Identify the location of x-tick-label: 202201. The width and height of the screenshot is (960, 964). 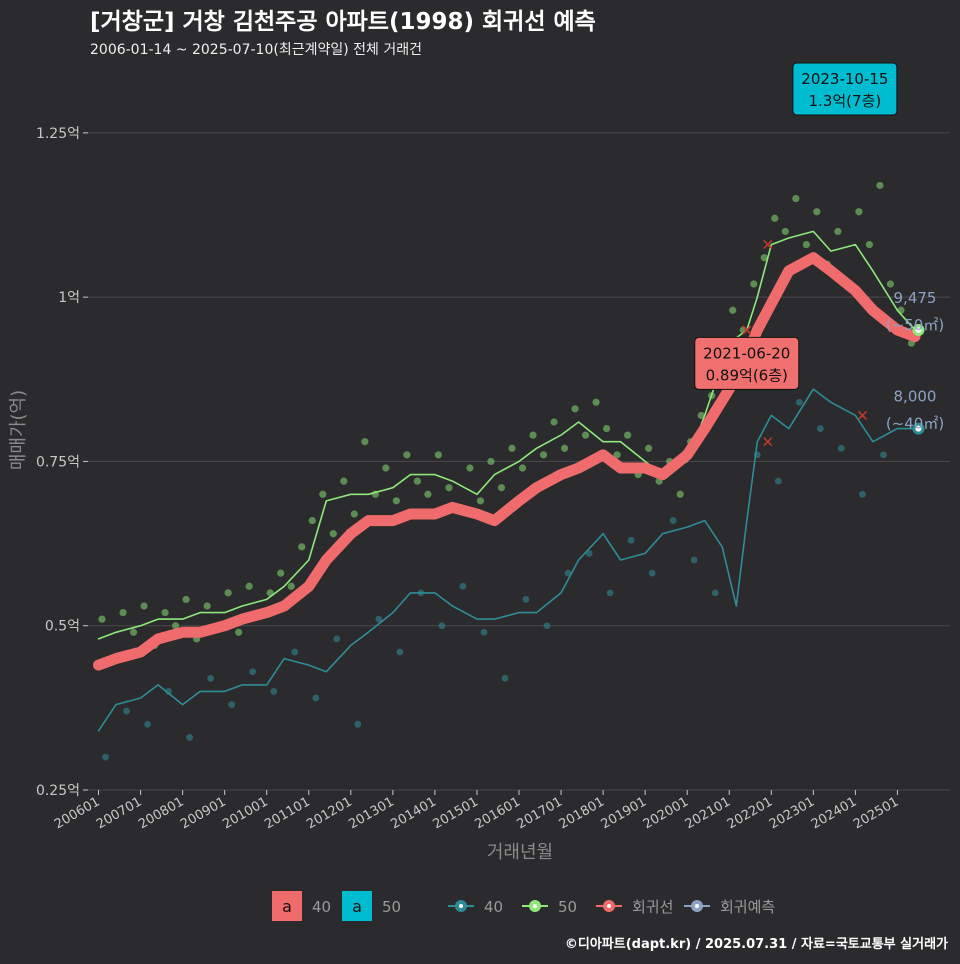
(750, 813).